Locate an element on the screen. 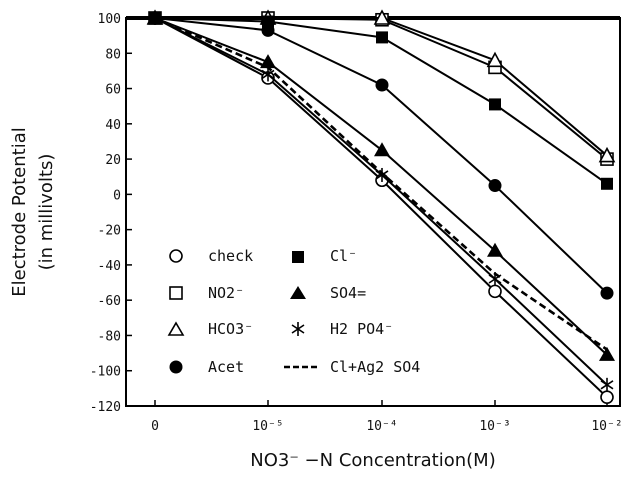  legend-marker-no2 is located at coordinates (176, 293).